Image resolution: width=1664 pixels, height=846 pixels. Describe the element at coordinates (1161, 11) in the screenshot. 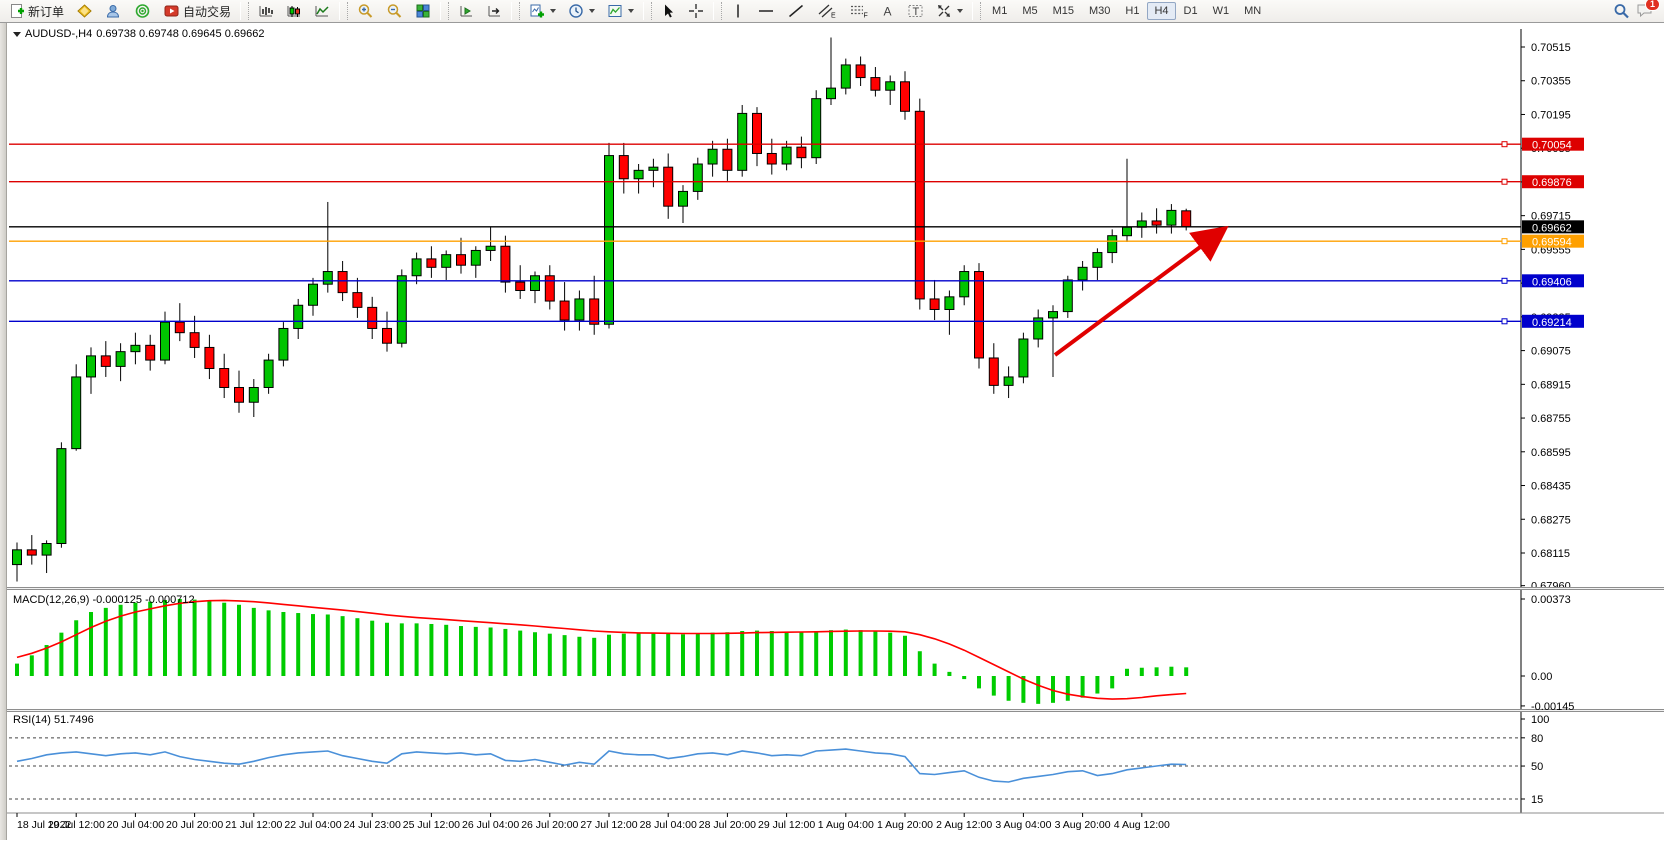

I see `timeframe-button-h4: H4` at that location.